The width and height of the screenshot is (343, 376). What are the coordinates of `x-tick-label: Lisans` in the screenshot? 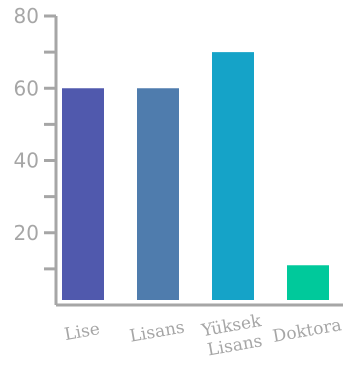 It's located at (157, 331).